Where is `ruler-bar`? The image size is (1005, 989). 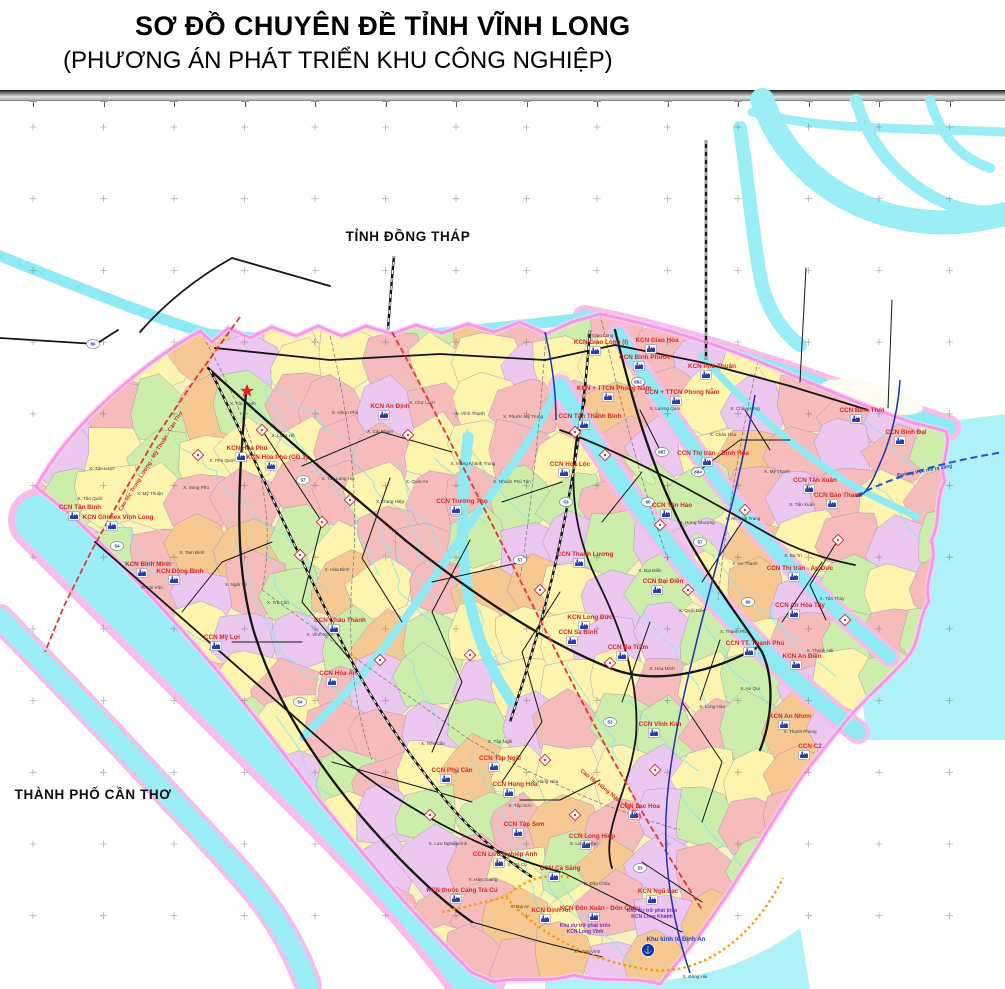 ruler-bar is located at coordinates (502, 95).